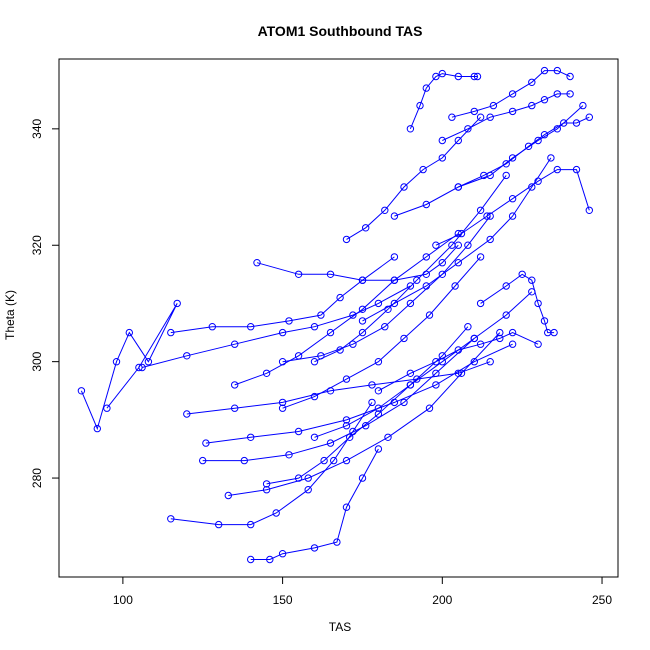 This screenshot has height=650, width=650. I want to click on x-tick-label: 100, so click(123, 600).